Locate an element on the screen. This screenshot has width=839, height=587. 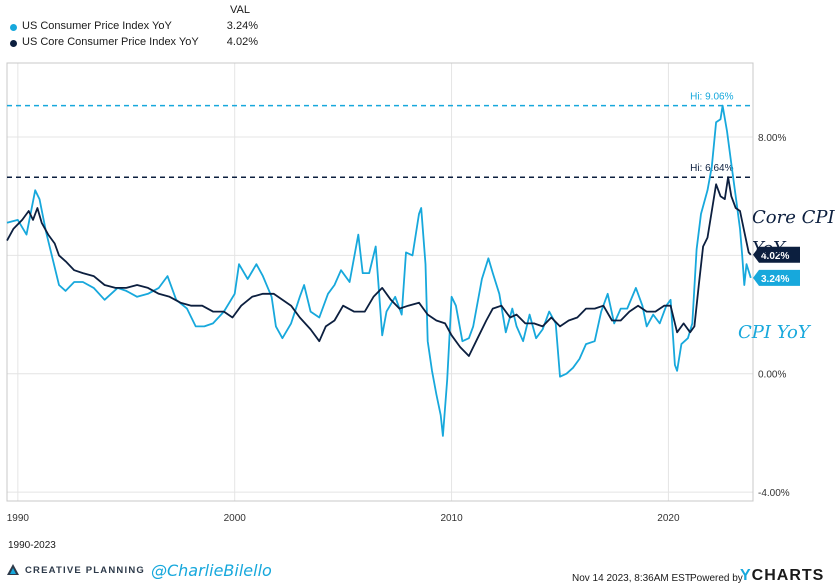
x-tick-label: 1990 is located at coordinates (18, 518).